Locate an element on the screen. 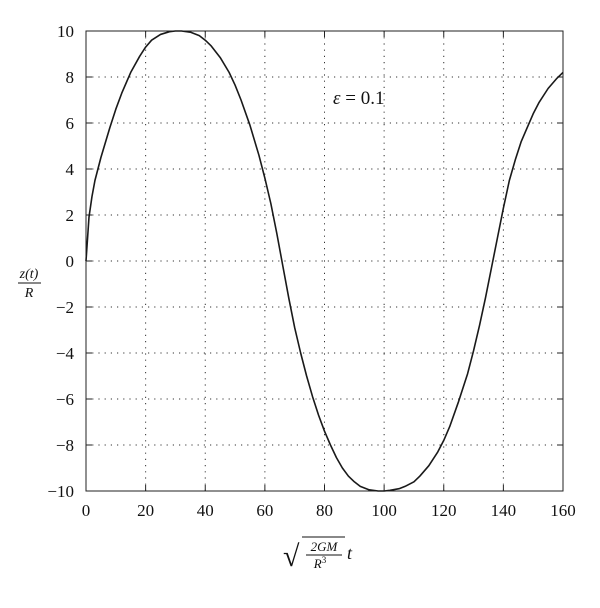 This screenshot has width=600, height=608. x-tick-label: 0 is located at coordinates (86, 510).